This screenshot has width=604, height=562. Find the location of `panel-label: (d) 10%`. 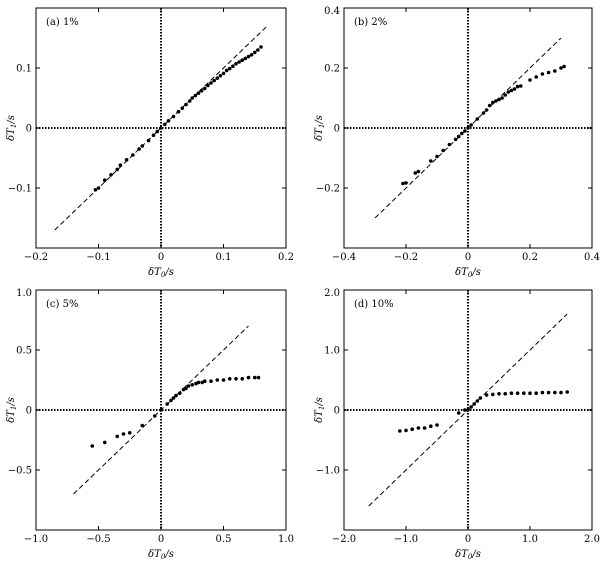

panel-label: (d) 10% is located at coordinates (374, 304).